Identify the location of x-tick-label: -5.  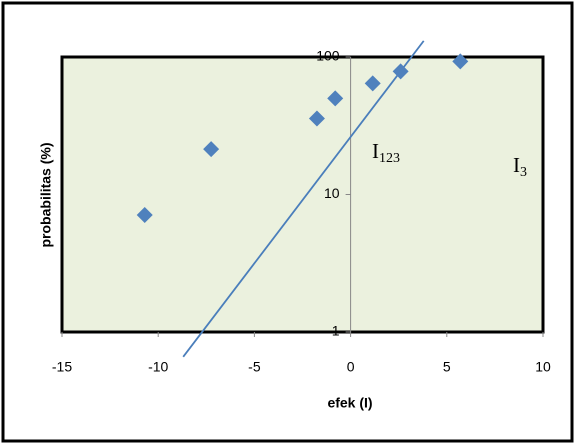
(254, 367).